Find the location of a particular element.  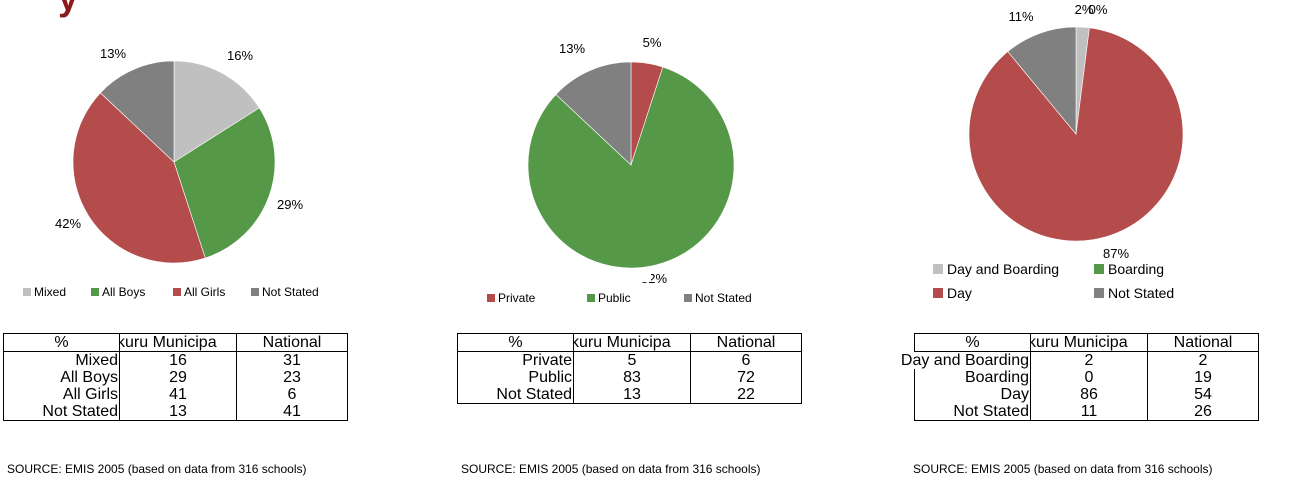

pie-boarding: 2%0% 87% 11% is located at coordinates (1076, 131).